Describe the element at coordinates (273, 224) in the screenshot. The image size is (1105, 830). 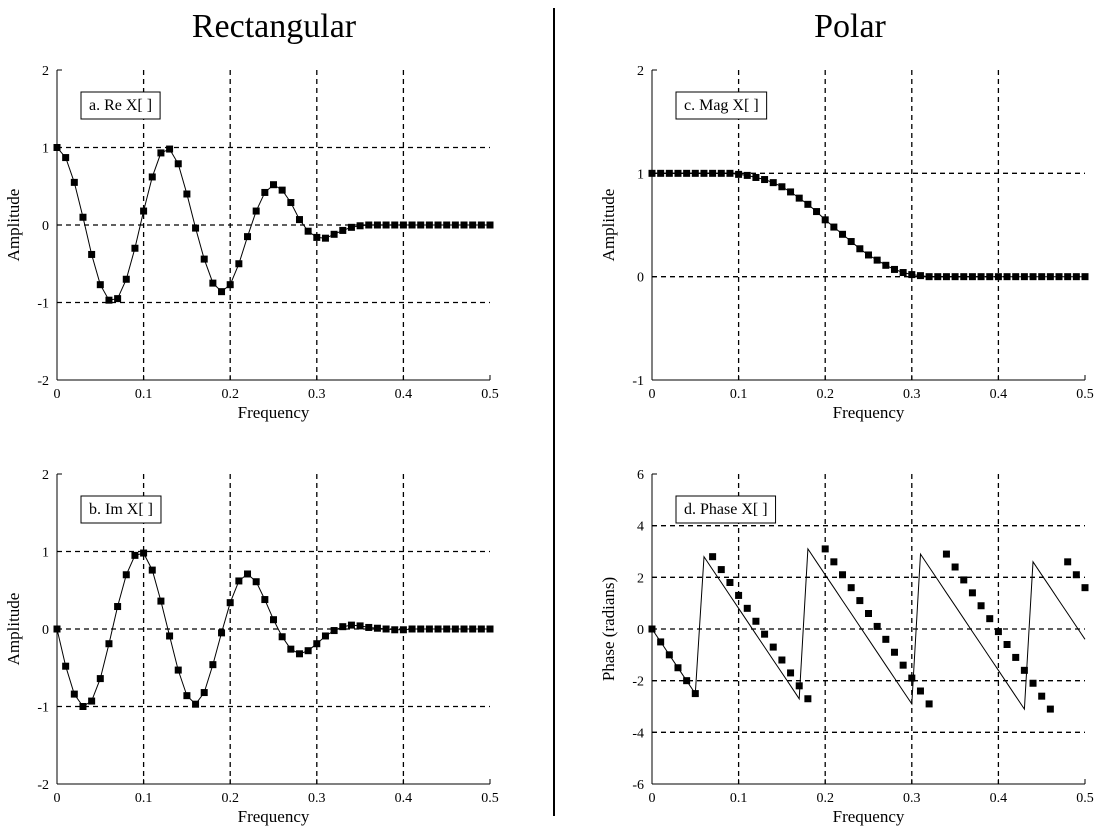
I see `series-line` at that location.